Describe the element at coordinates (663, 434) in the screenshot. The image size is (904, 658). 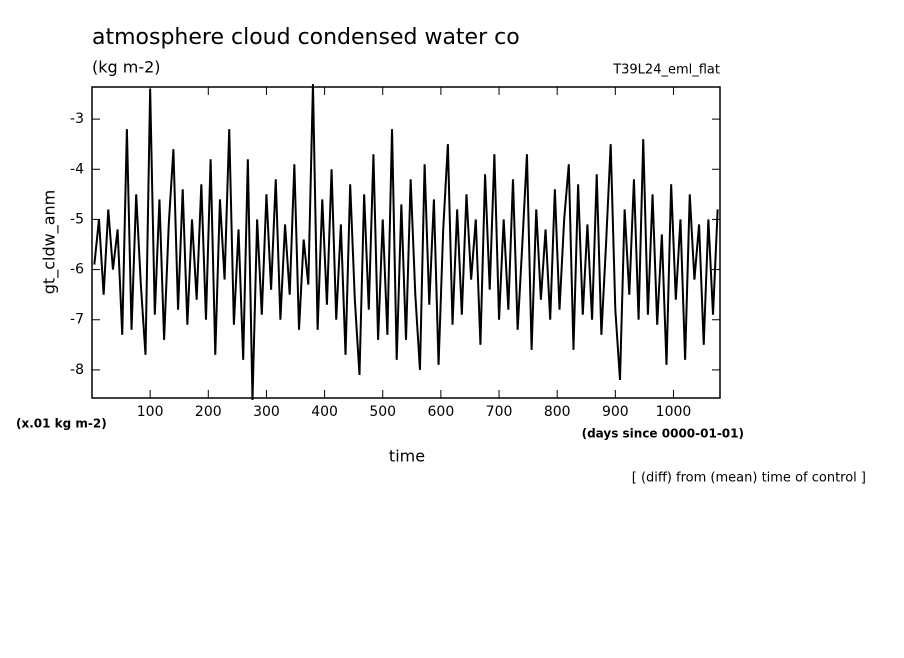
I see `x-unit: (days since 0000-01-01)` at that location.